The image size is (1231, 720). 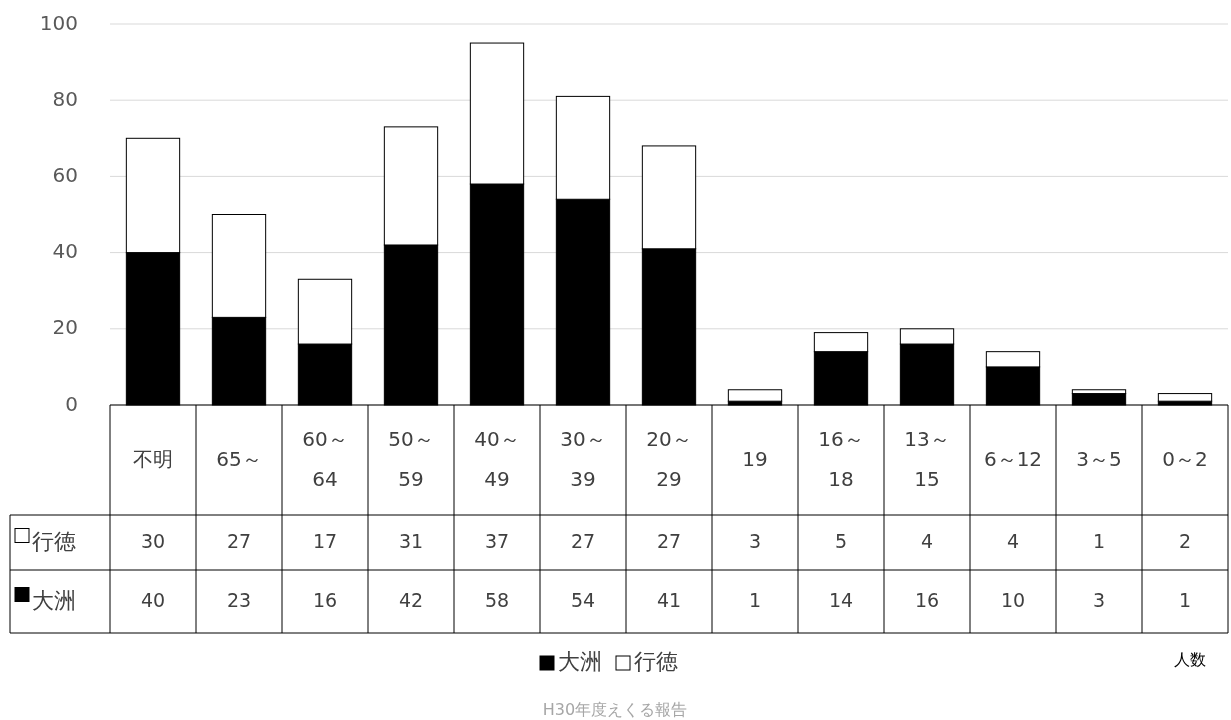 What do you see at coordinates (54, 600) in the screenshot?
I see `legend-label: 大洲` at bounding box center [54, 600].